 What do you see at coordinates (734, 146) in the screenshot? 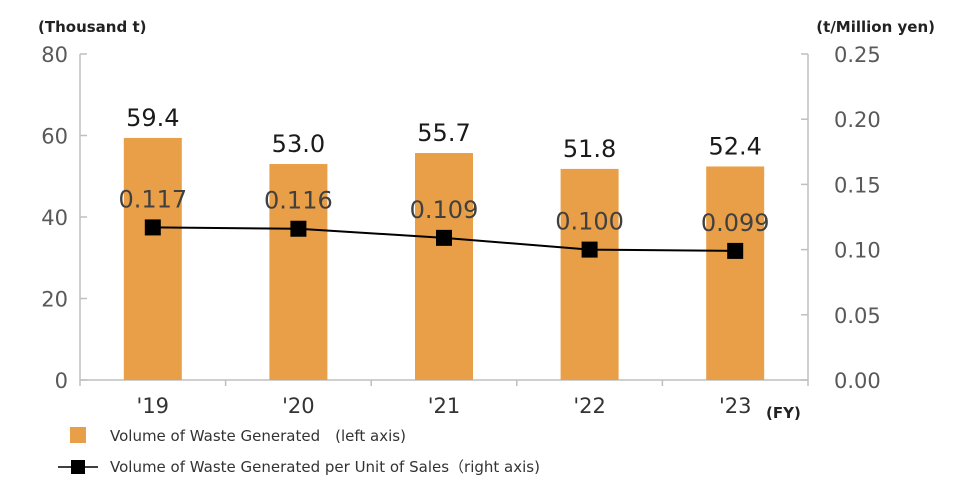
I see `bar-value-label: 52.4` at bounding box center [734, 146].